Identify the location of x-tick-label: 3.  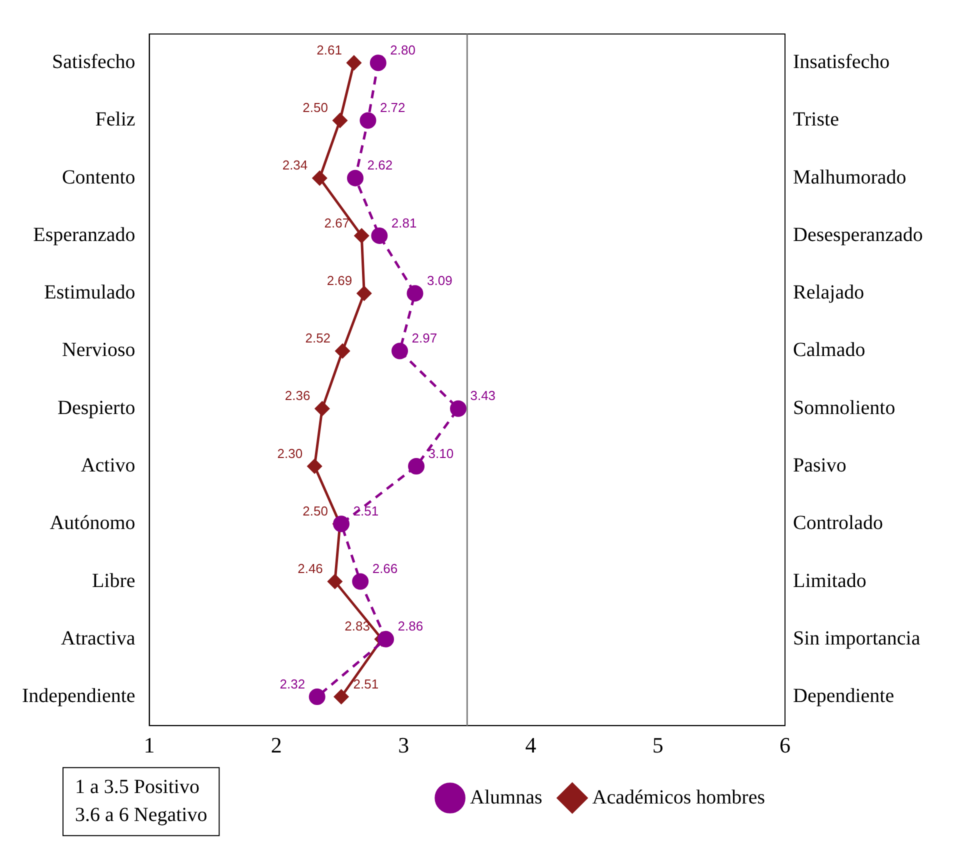
(404, 745).